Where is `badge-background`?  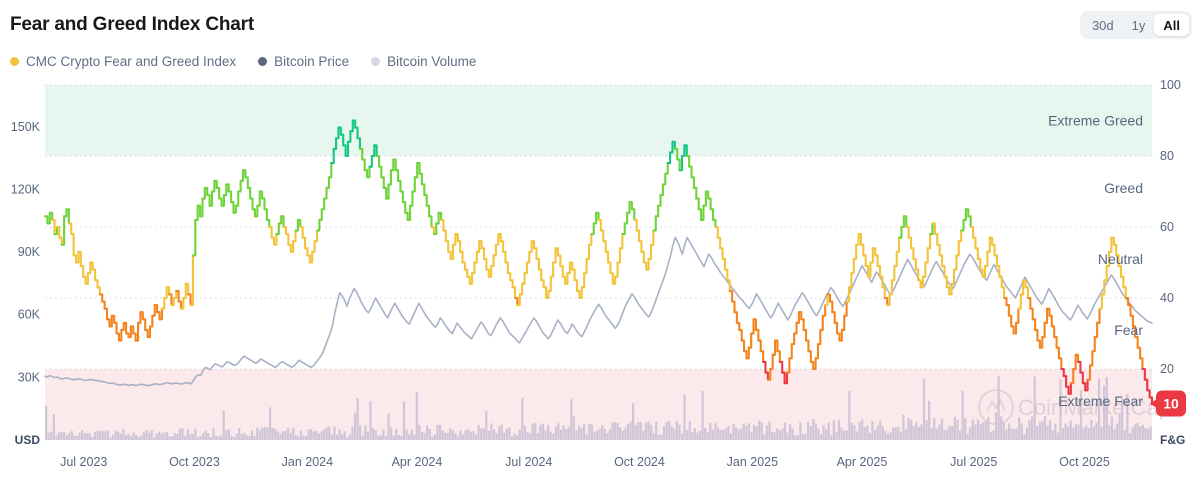 badge-background is located at coordinates (1171, 403).